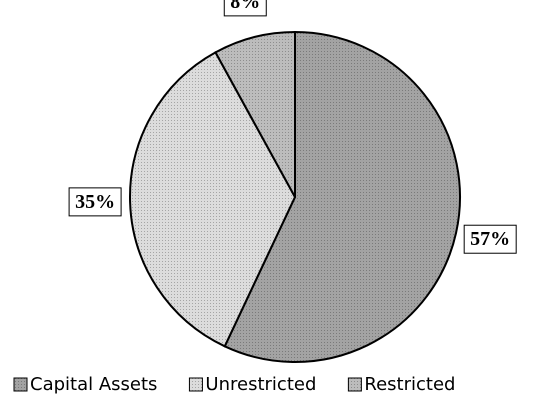 The height and width of the screenshot is (402, 540). What do you see at coordinates (255, 114) in the screenshot?
I see `slice-texture` at bounding box center [255, 114].